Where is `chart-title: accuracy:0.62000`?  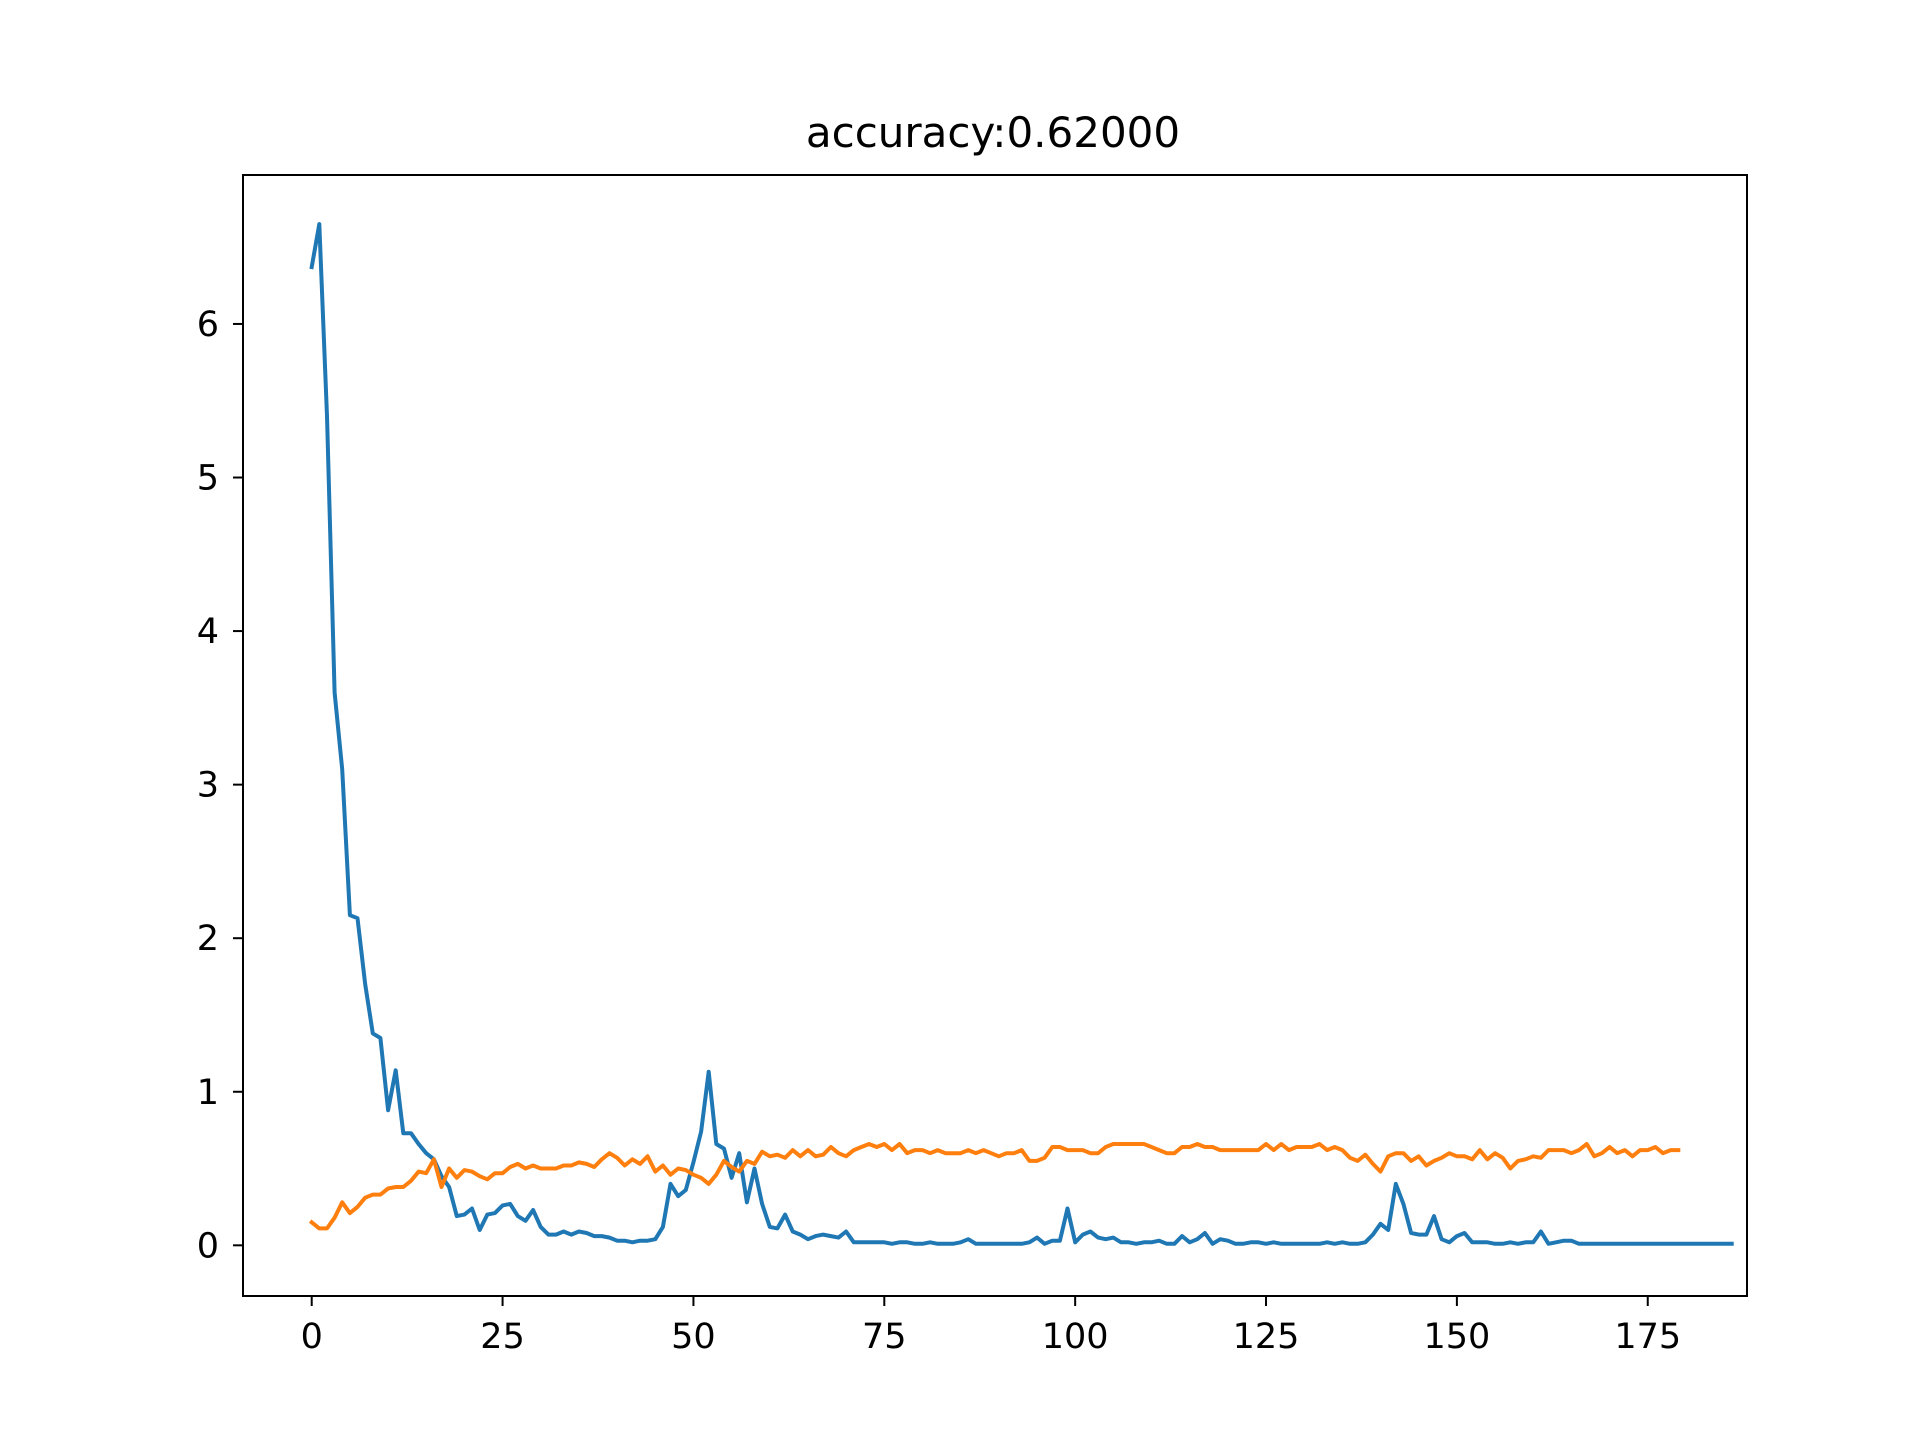
chart-title: accuracy:0.62000 is located at coordinates (993, 132).